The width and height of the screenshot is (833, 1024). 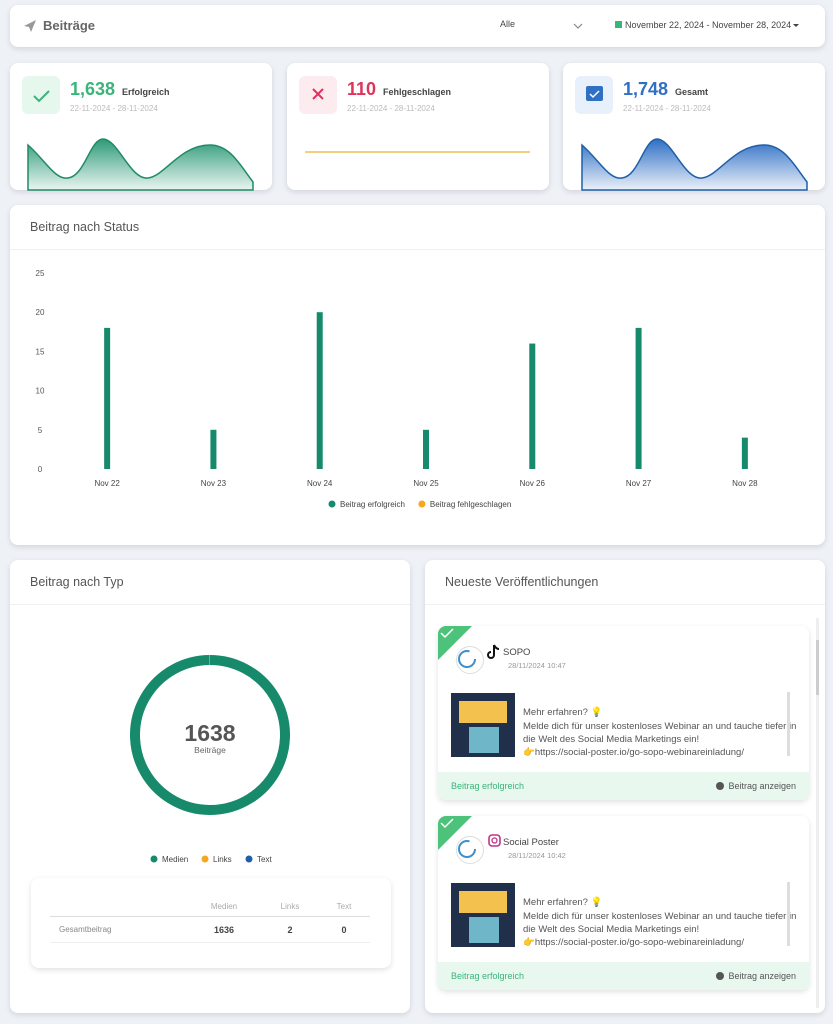 I want to click on date-picker: November 22, 2024 - November 28, 2024, so click(x=707, y=25).